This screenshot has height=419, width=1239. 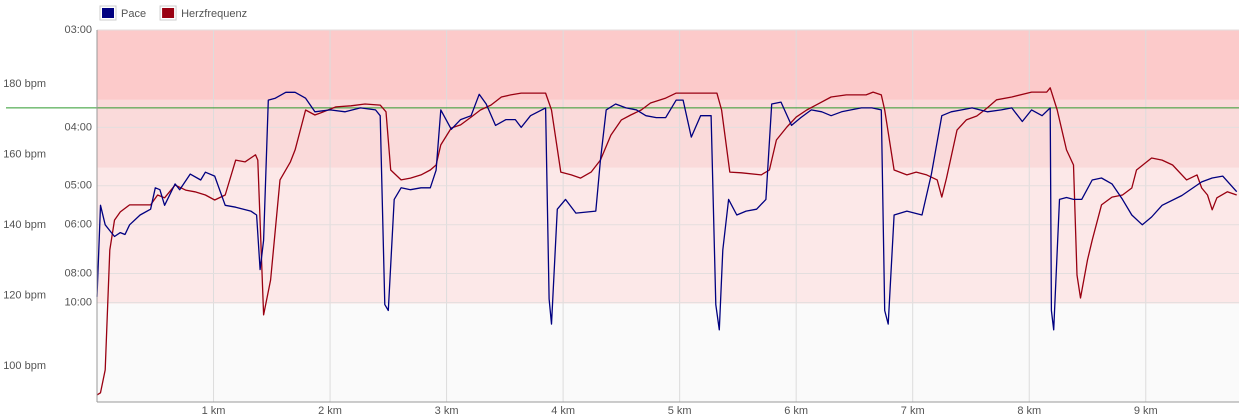 What do you see at coordinates (1029, 411) in the screenshot?
I see `x-tick-label: 8 km` at bounding box center [1029, 411].